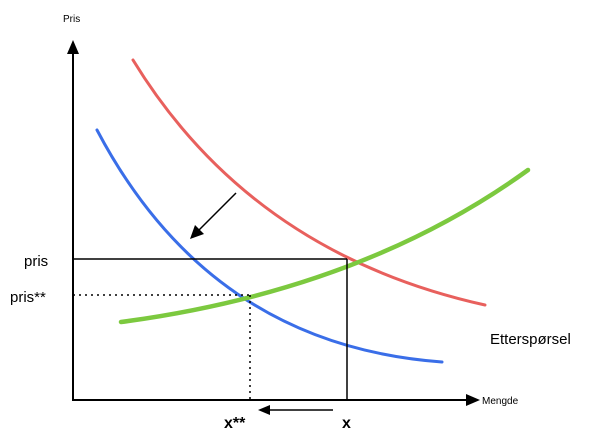 The image size is (605, 434). Describe the element at coordinates (73, 47) in the screenshot. I see `y-axis-arrowhead` at that location.